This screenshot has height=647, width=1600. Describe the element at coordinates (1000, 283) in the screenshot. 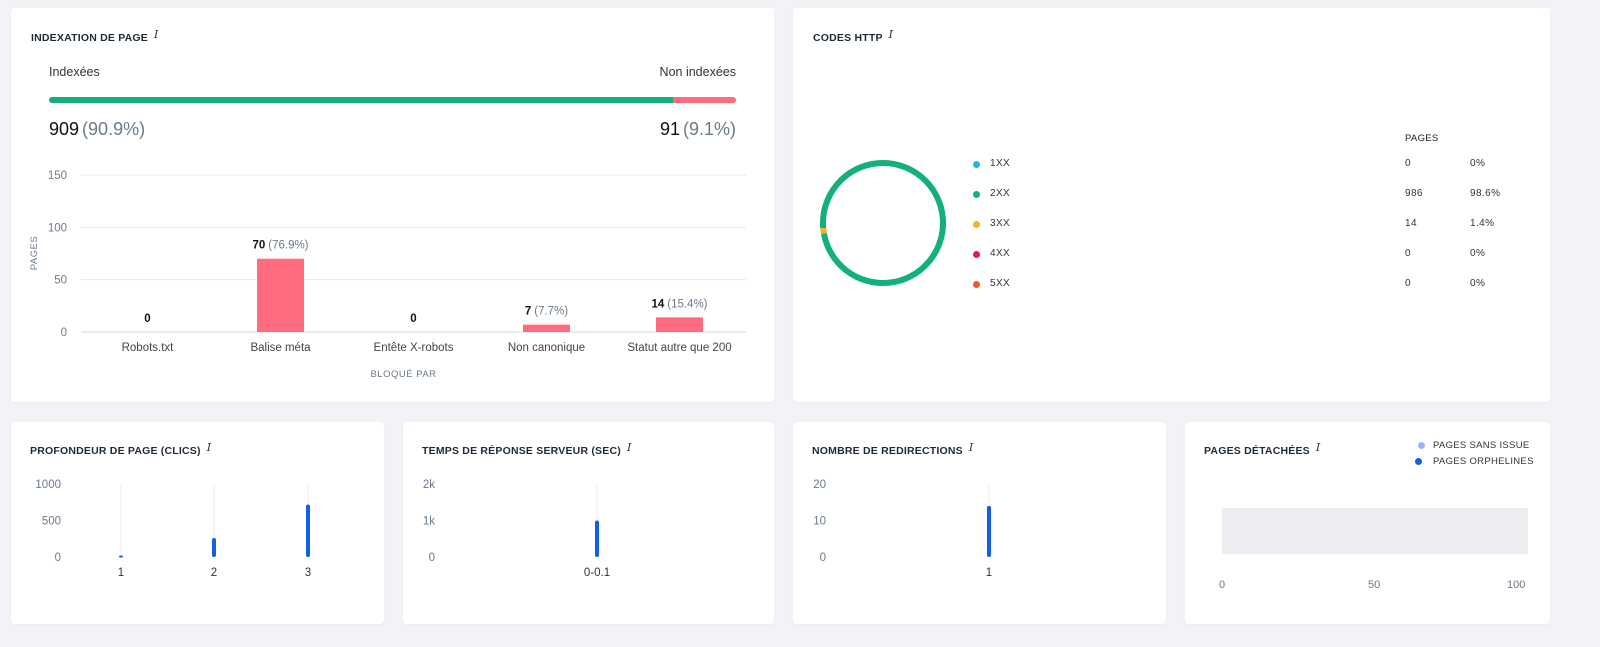

I see `legend-code: 5XX` at that location.